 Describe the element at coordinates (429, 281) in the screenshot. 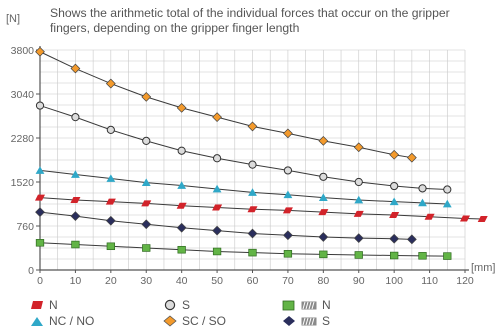

I see `x-tick-label: 110` at that location.